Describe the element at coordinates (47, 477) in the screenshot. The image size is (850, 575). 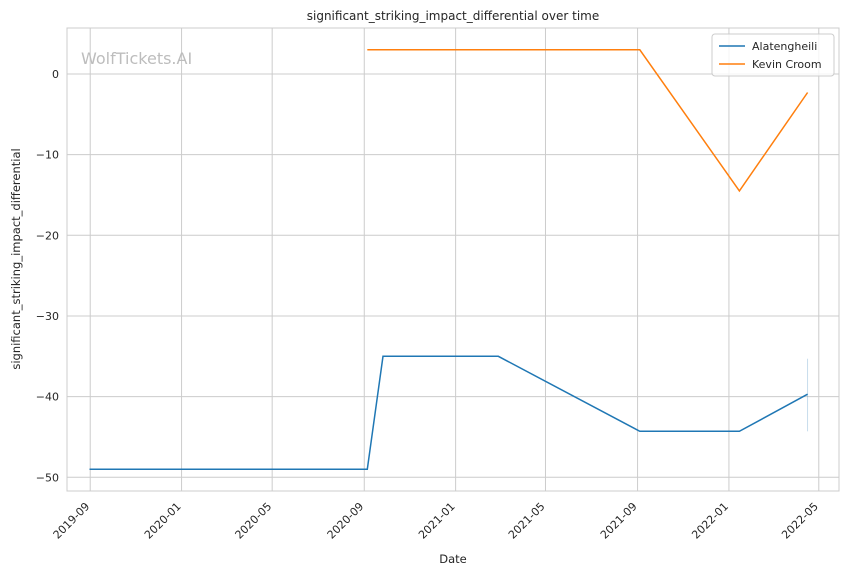
I see `y-tick-label: −50` at that location.